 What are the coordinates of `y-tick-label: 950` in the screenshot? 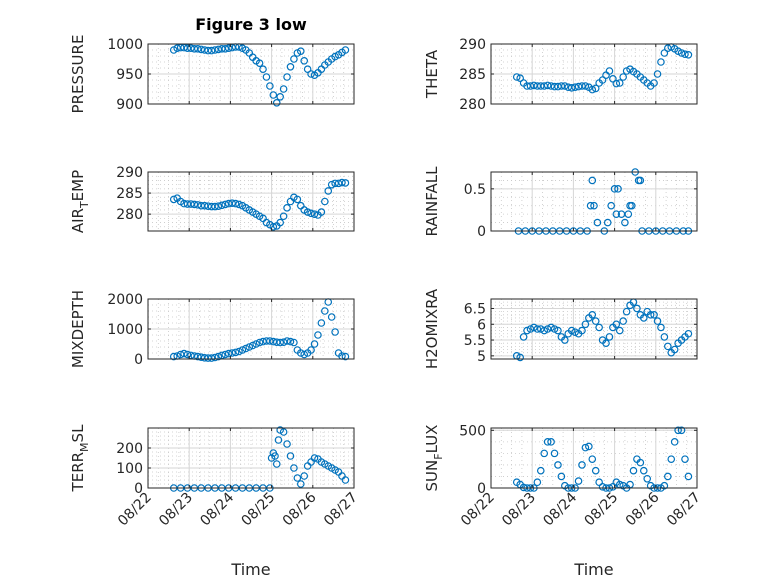 It's located at (129, 75).